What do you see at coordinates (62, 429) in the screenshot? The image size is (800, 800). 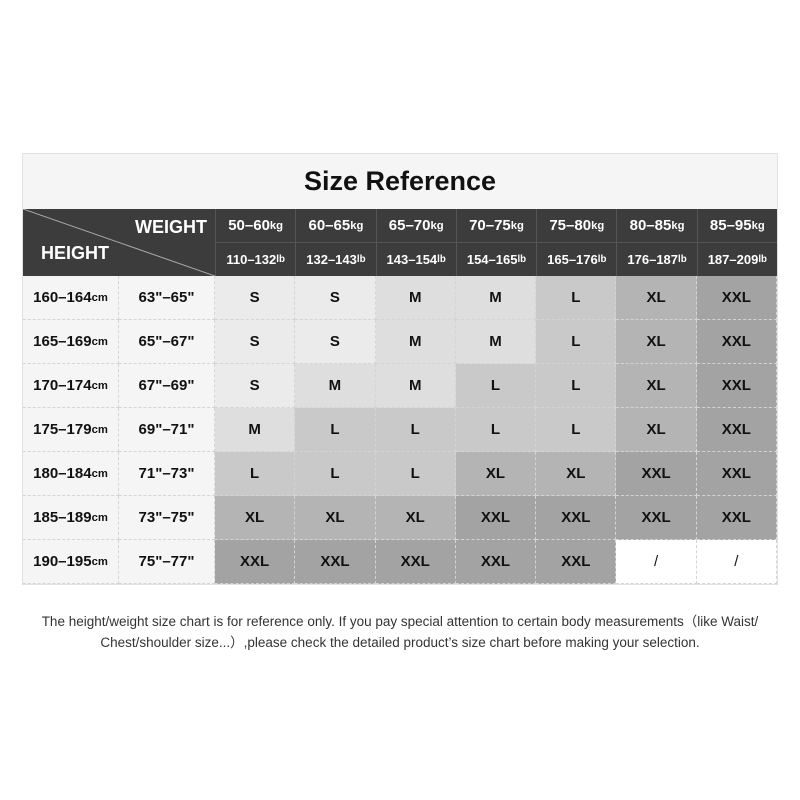 I see `range-value: 175–179` at bounding box center [62, 429].